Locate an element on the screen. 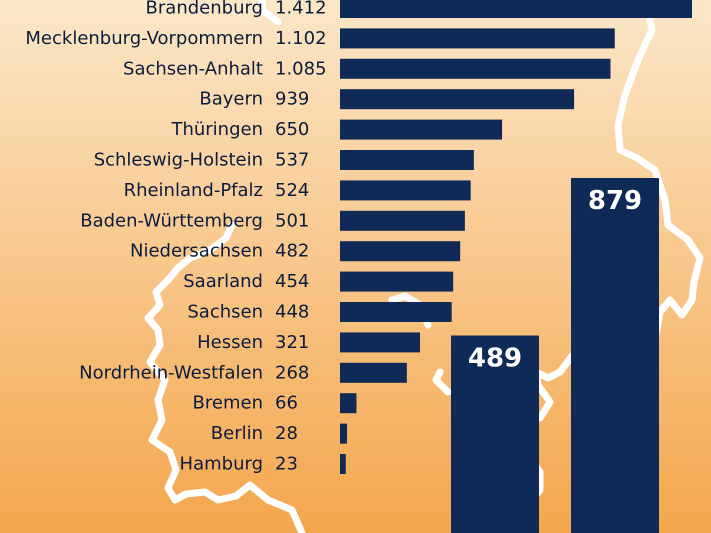  category-label: Hamburg is located at coordinates (221, 464).